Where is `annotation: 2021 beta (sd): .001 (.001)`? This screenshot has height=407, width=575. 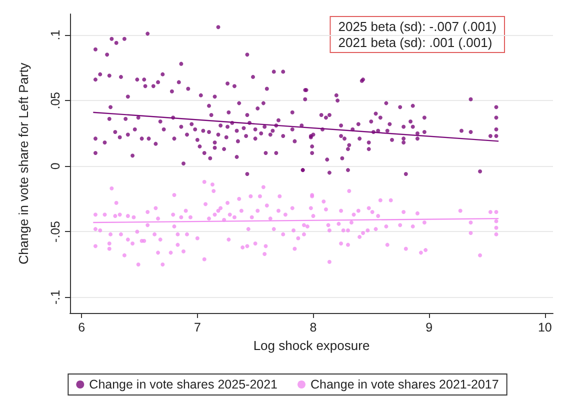 annotation: 2021 beta (sd): .001 (.001) is located at coordinates (415, 42).